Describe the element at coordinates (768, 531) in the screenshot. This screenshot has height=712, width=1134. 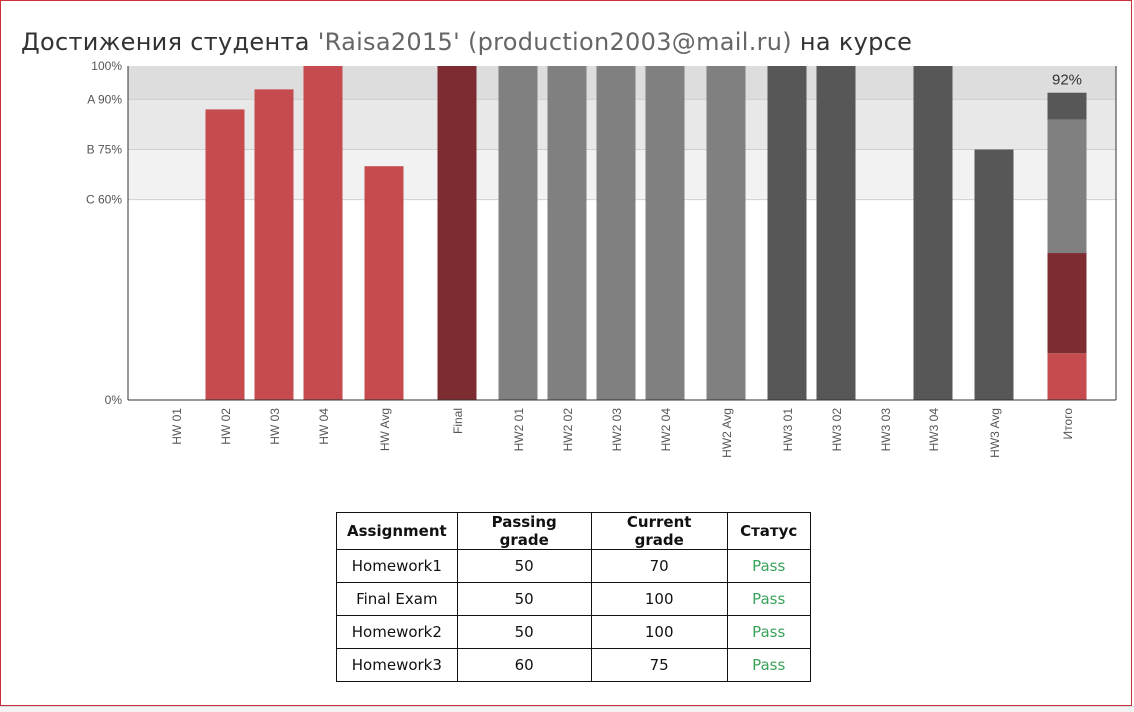
I see `header-status: Статус` at that location.